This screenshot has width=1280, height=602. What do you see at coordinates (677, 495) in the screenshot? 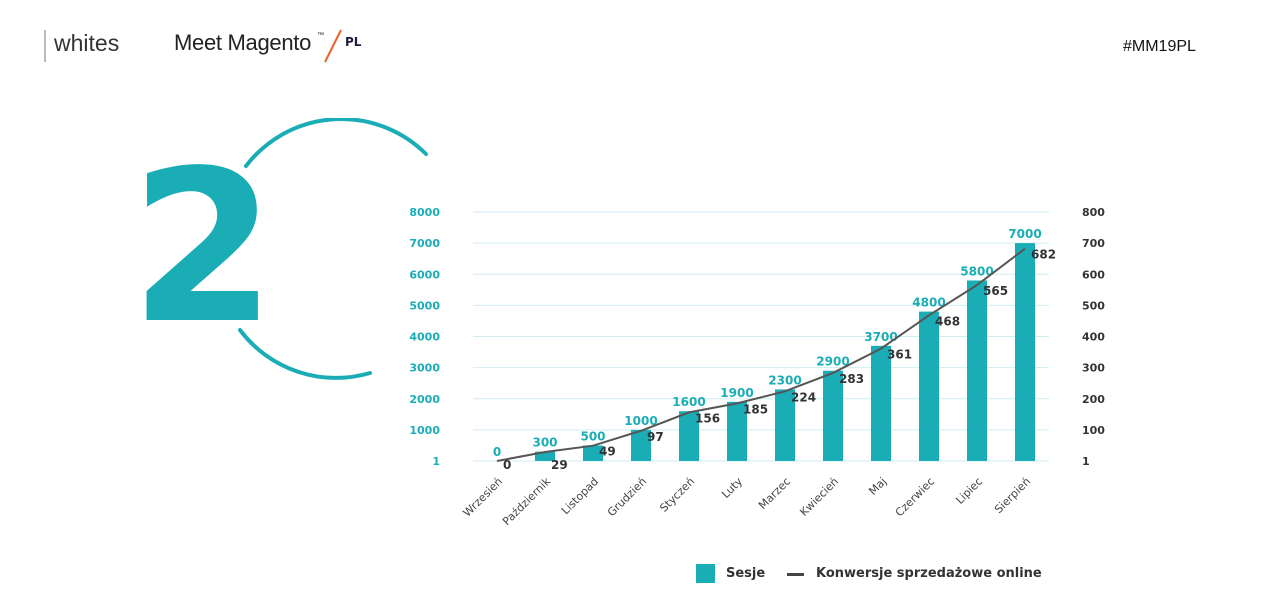
I see `x-tick-label: Styczeń` at bounding box center [677, 495].